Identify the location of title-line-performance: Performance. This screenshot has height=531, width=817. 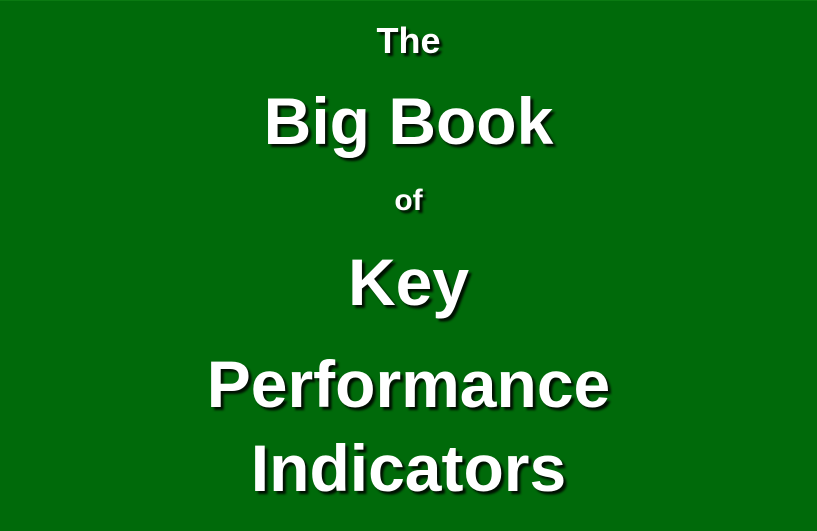
(408, 384).